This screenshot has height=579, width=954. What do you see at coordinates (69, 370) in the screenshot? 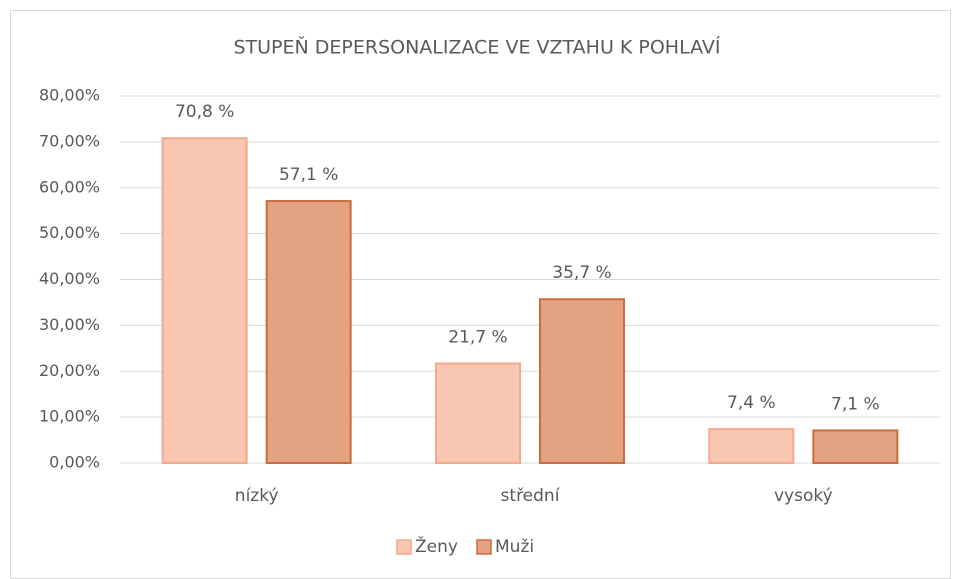
I see `y-tick-label: 20,00%` at bounding box center [69, 370].